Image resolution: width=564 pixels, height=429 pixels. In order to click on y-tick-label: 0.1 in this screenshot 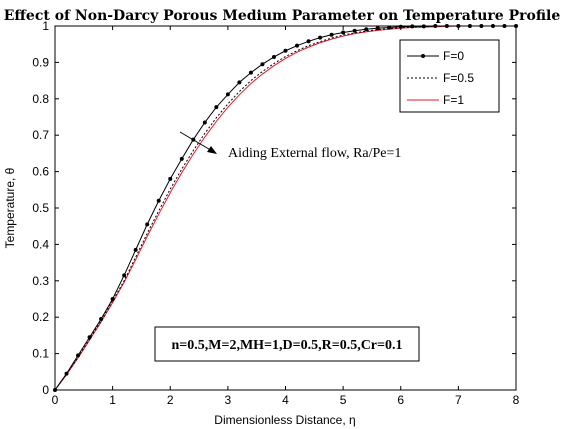, I will do `click(40, 354)`.